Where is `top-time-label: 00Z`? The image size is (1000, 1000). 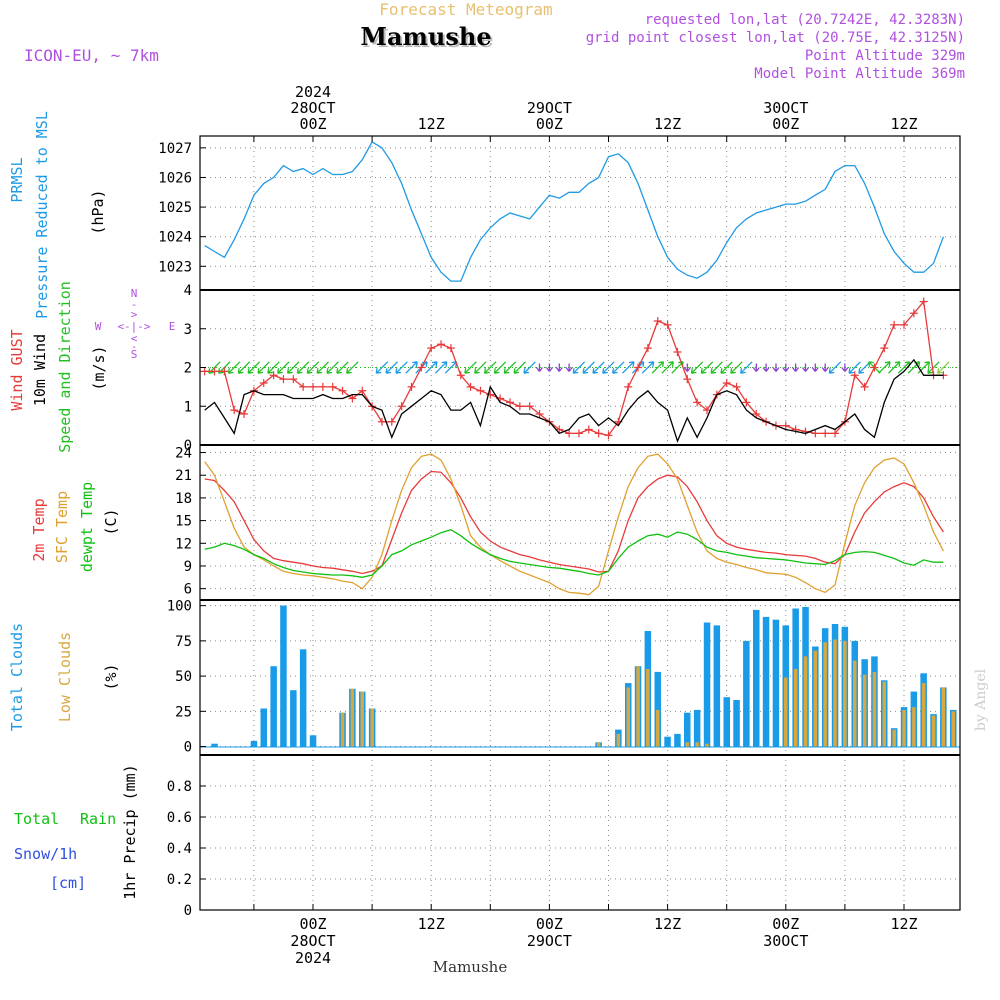
top-time-label: 00Z is located at coordinates (312, 124).